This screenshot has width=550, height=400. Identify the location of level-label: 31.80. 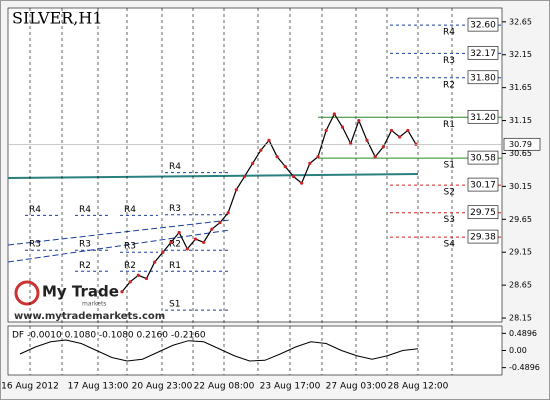
(483, 78).